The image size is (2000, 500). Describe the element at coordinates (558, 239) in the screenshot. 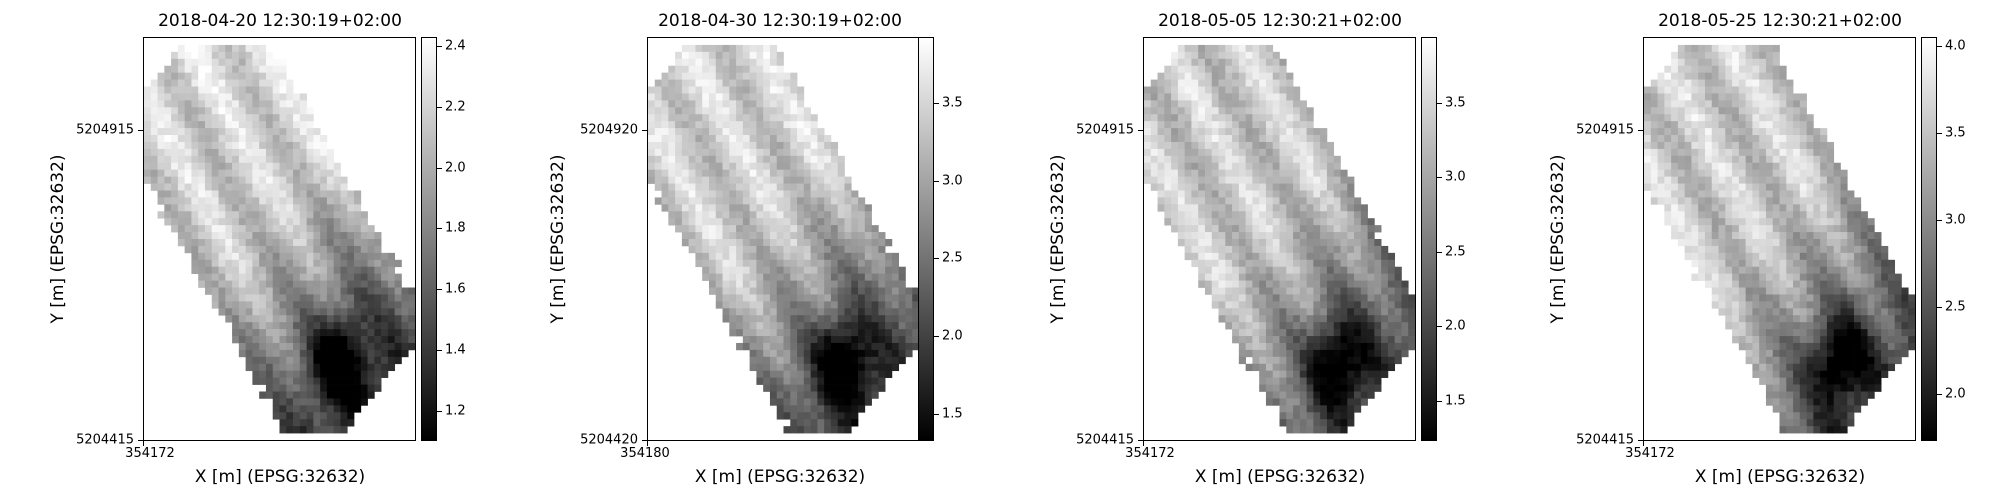

I see `y-axis-label: Y [m] (EPSG:32632)` at that location.